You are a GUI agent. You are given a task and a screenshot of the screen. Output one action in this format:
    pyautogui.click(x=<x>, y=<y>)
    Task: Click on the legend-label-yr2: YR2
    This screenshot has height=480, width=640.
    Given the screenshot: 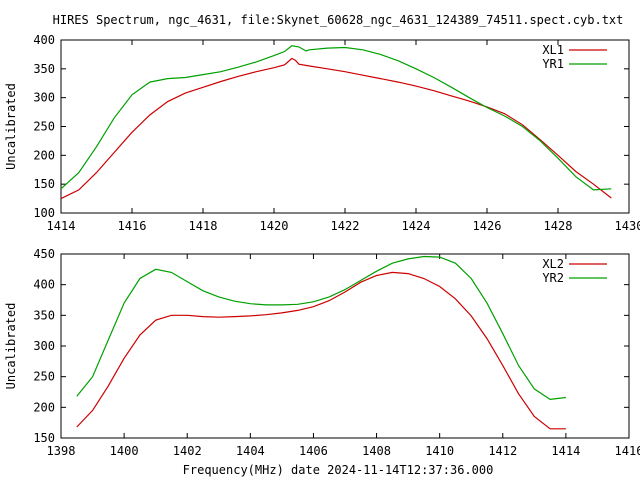 What is the action you would take?
    pyautogui.click(x=553, y=278)
    